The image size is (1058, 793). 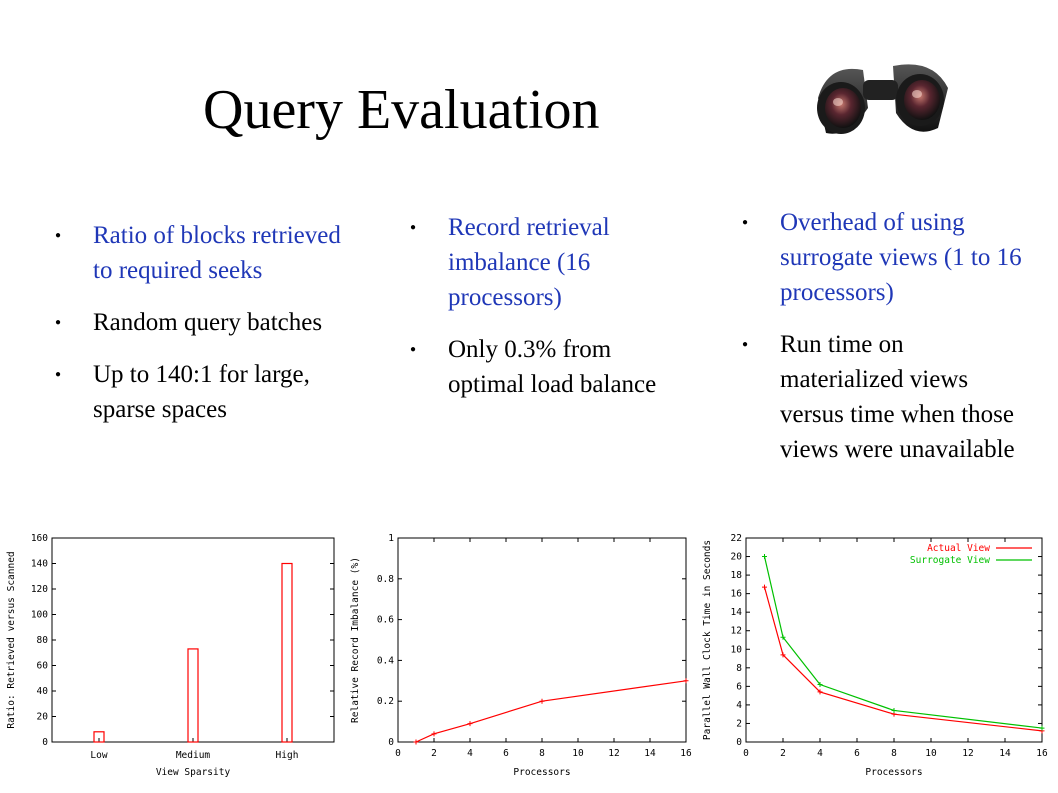 I want to click on y-tick-label: 12, so click(x=736, y=631).